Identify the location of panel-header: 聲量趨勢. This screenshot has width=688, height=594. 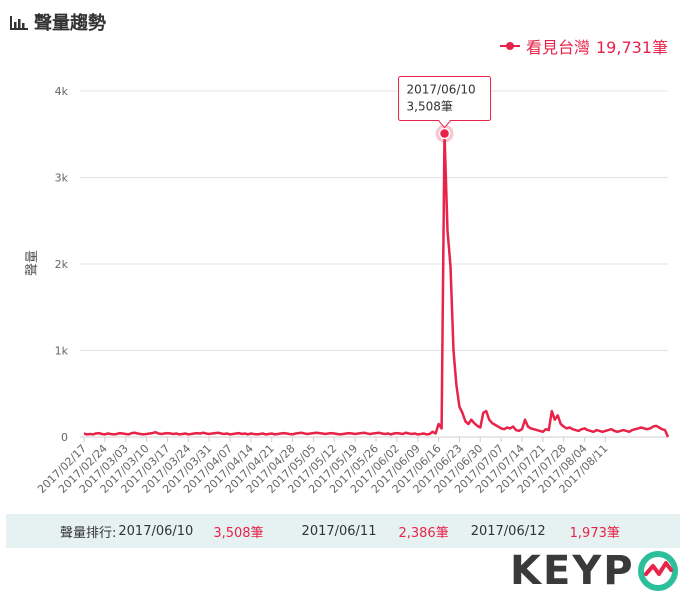
(58, 22).